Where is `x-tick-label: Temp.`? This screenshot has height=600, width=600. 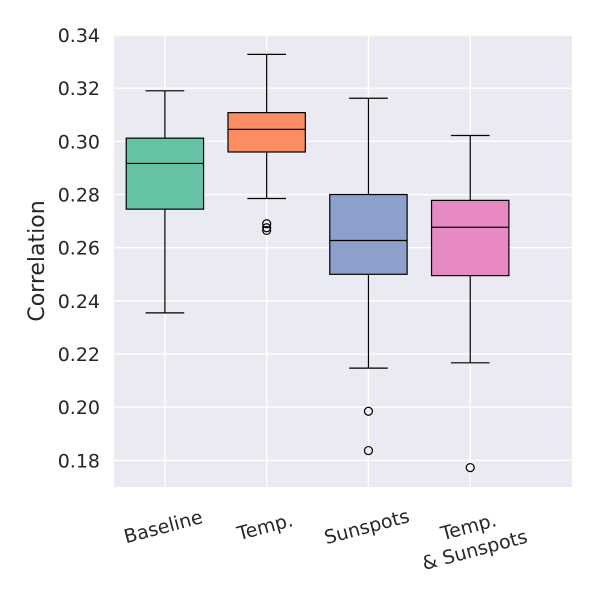
x-tick-label: Temp. is located at coordinates (264, 527).